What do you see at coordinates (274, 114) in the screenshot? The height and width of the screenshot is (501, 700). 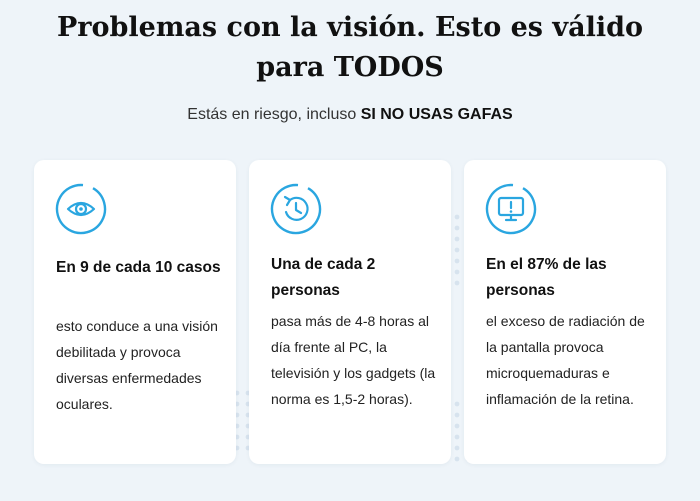 I see `subtitle-text: Estás en riesgo, incluso` at bounding box center [274, 114].